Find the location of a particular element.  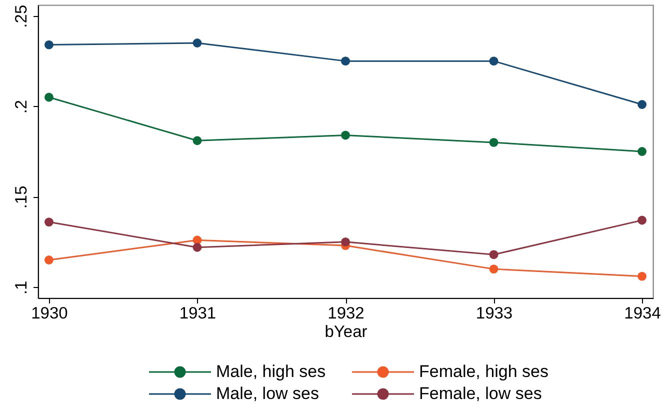

legend-label: Female, low ses is located at coordinates (480, 393).